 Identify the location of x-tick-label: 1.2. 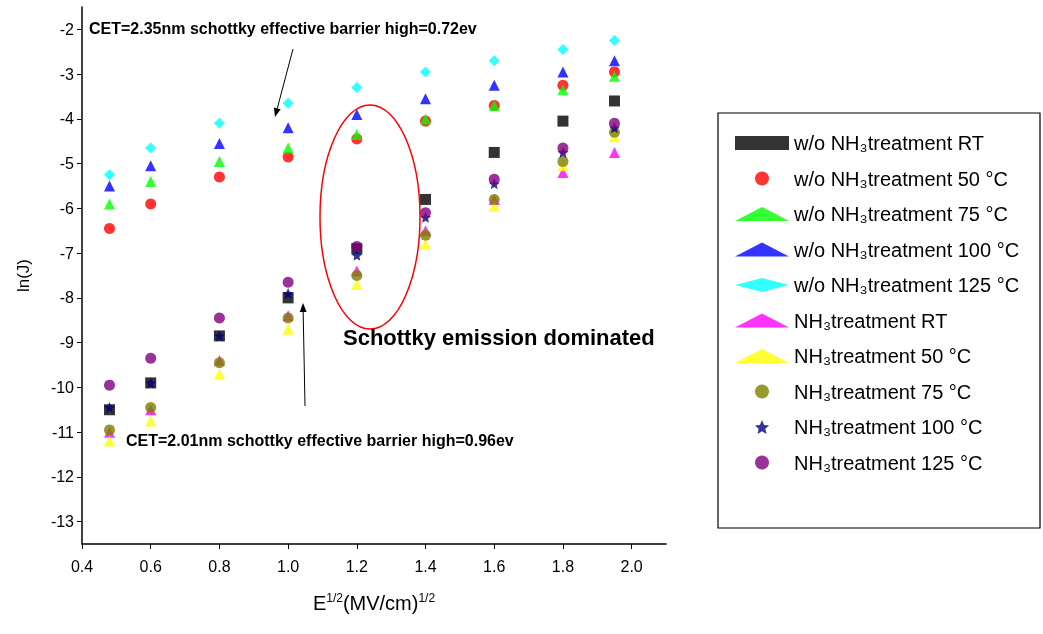
(357, 566).